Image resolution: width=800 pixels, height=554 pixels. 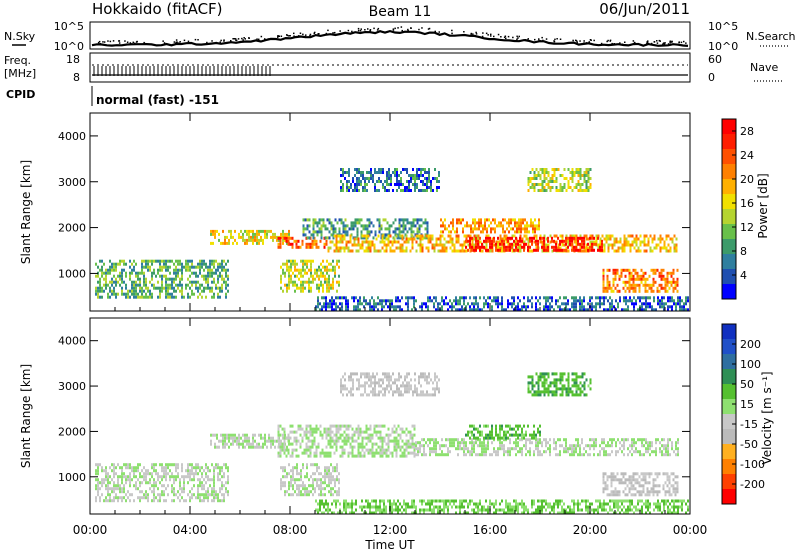 What do you see at coordinates (729, 247) in the screenshot?
I see `power-colorbar-segment` at bounding box center [729, 247].